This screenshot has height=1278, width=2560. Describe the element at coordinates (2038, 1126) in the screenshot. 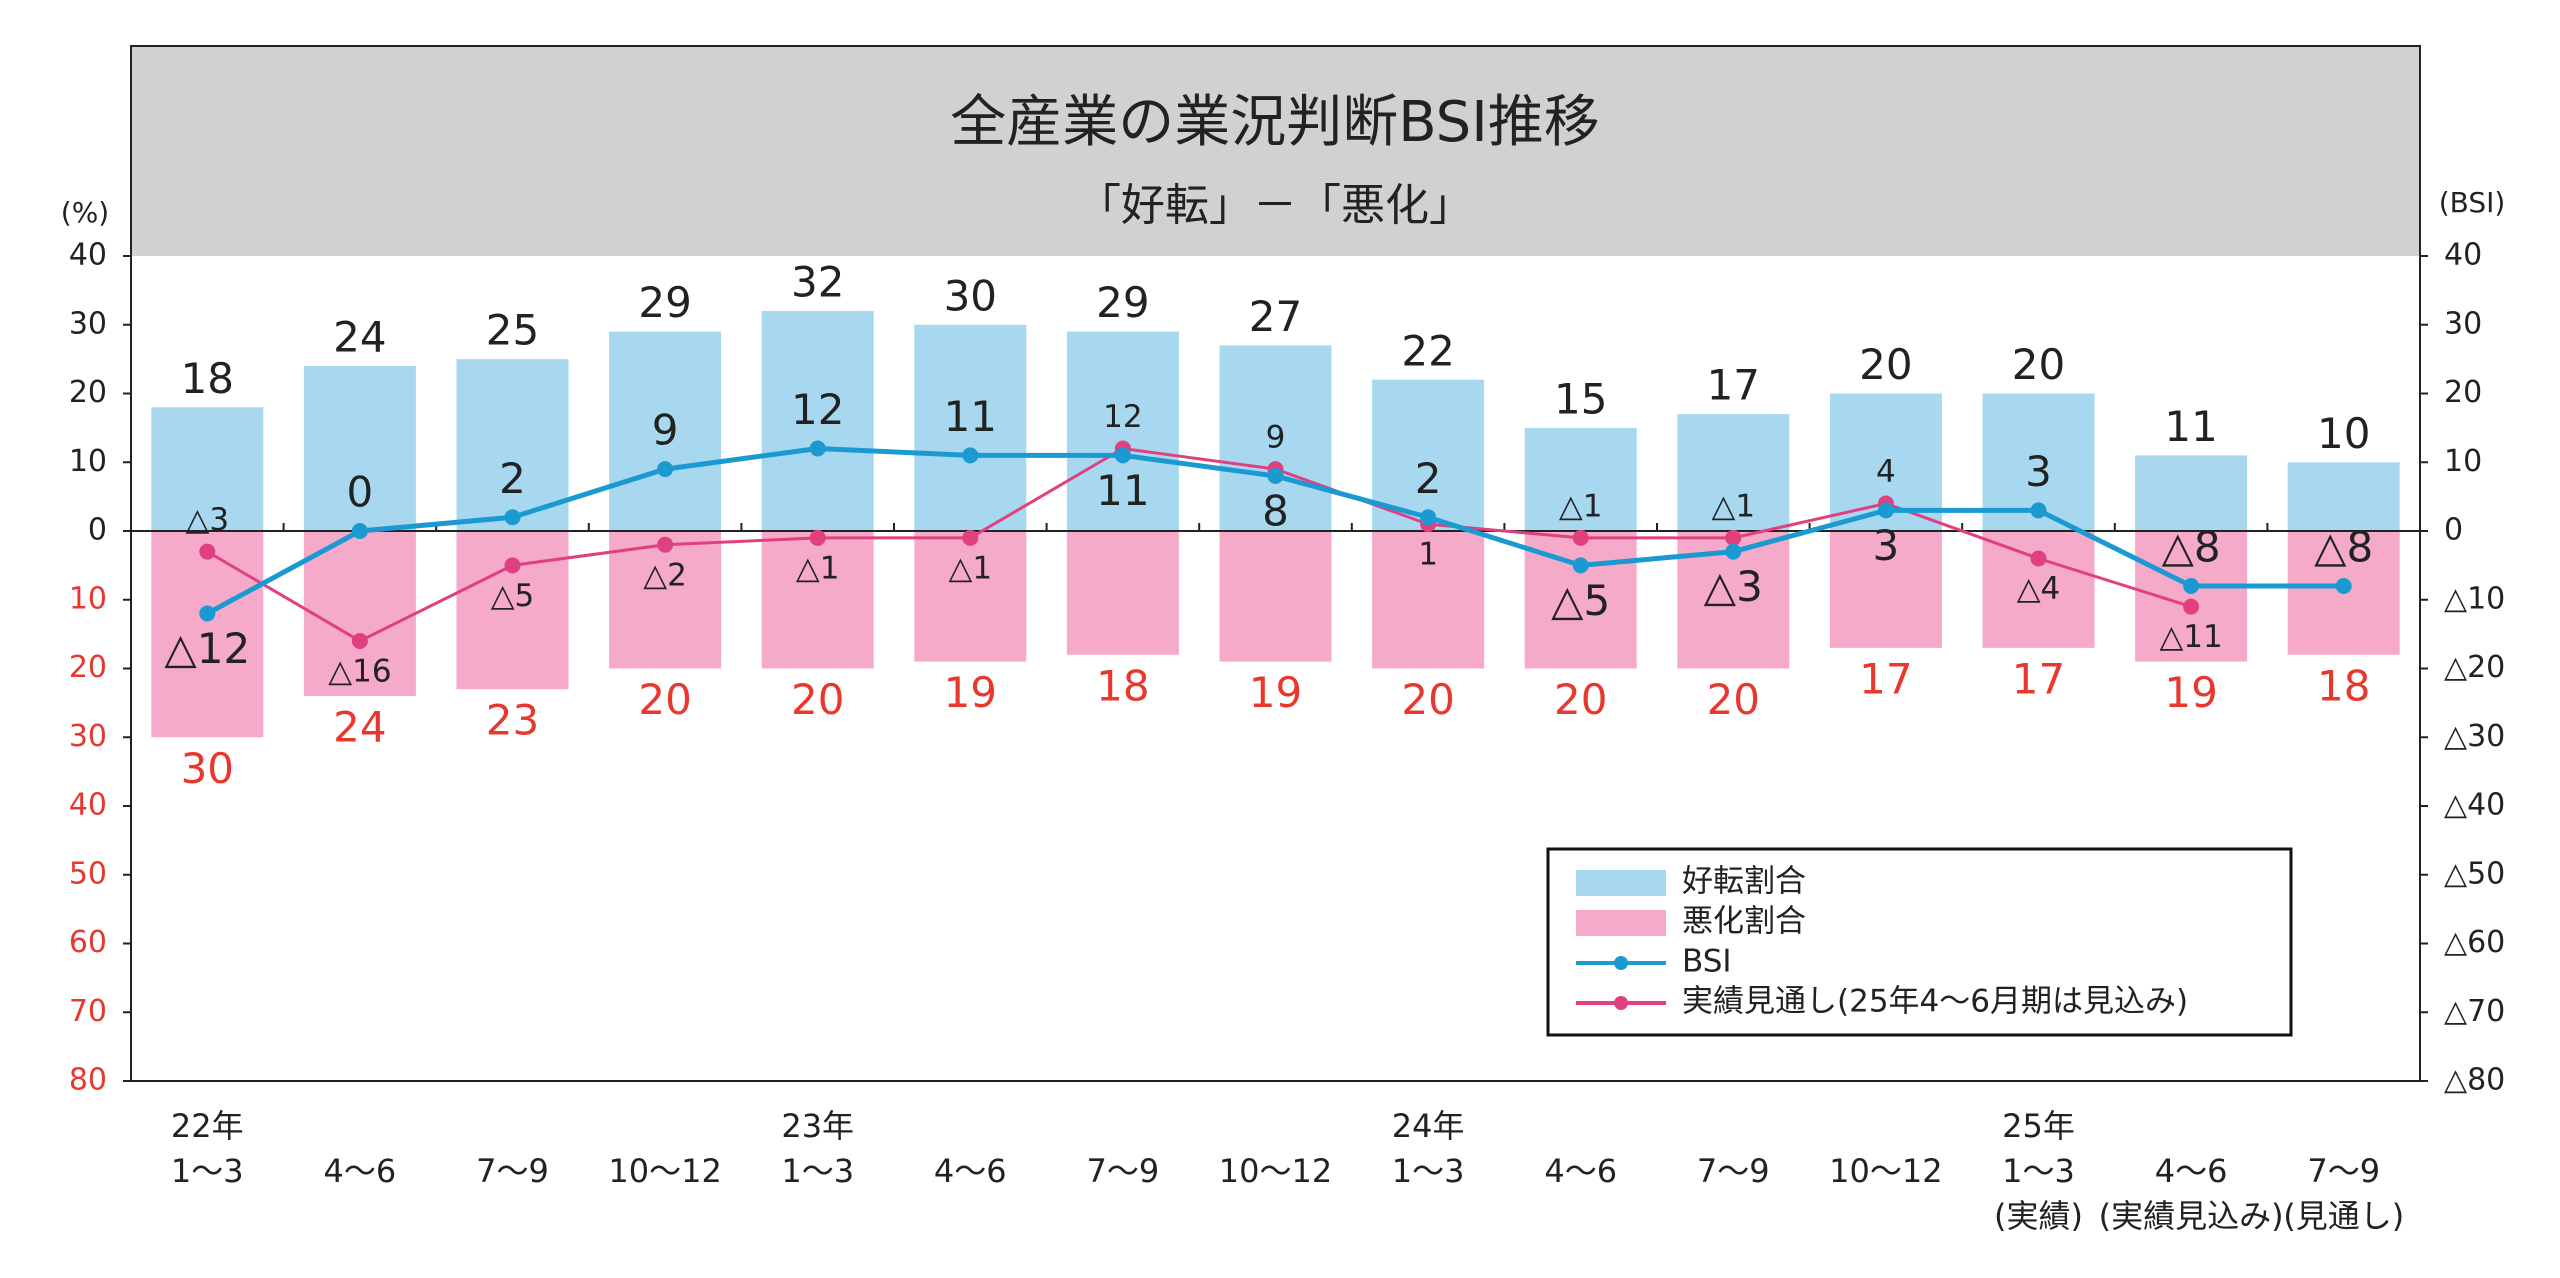

I see `x-tick-label: 25年` at that location.